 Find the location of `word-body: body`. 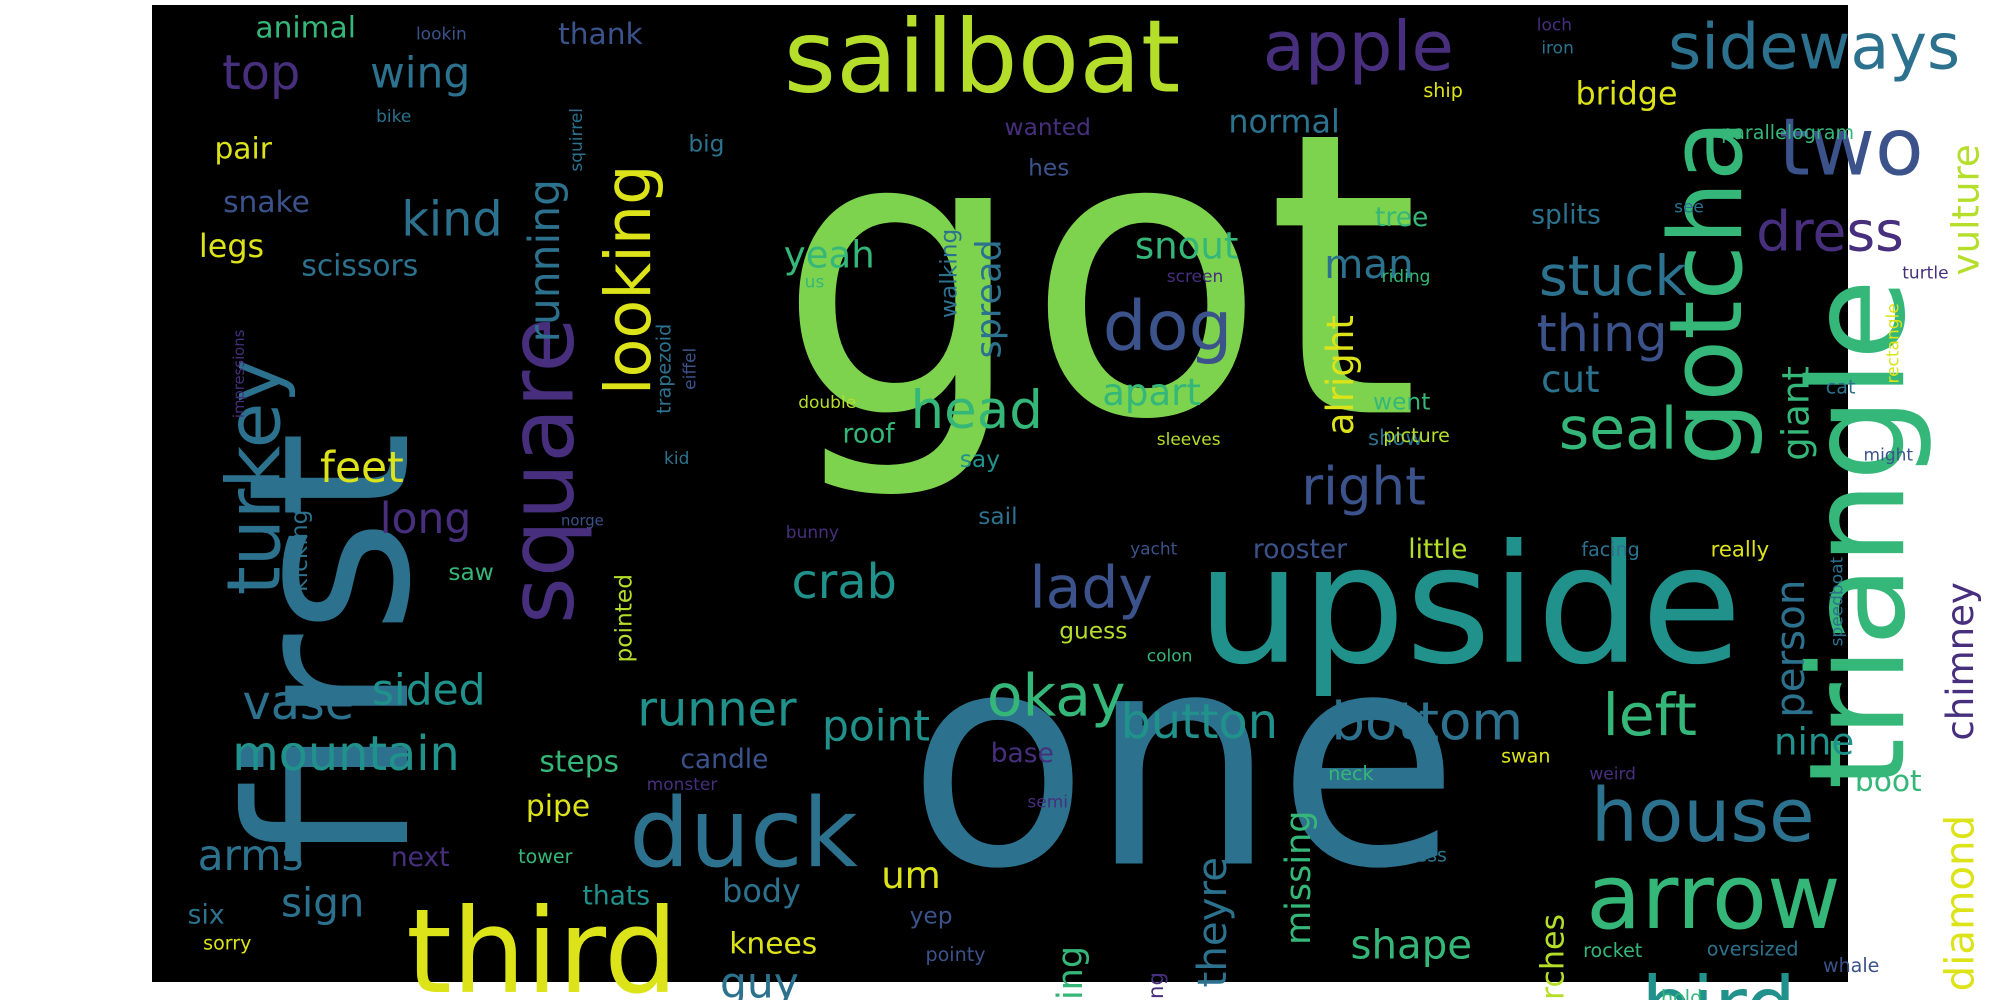

word-body: body is located at coordinates (761, 891).